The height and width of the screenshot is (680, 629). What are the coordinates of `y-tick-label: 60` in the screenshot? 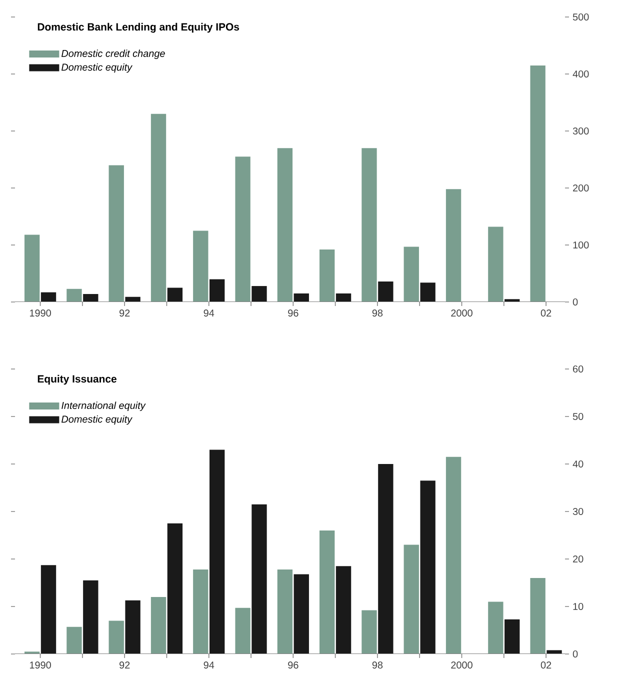 It's located at (578, 369).